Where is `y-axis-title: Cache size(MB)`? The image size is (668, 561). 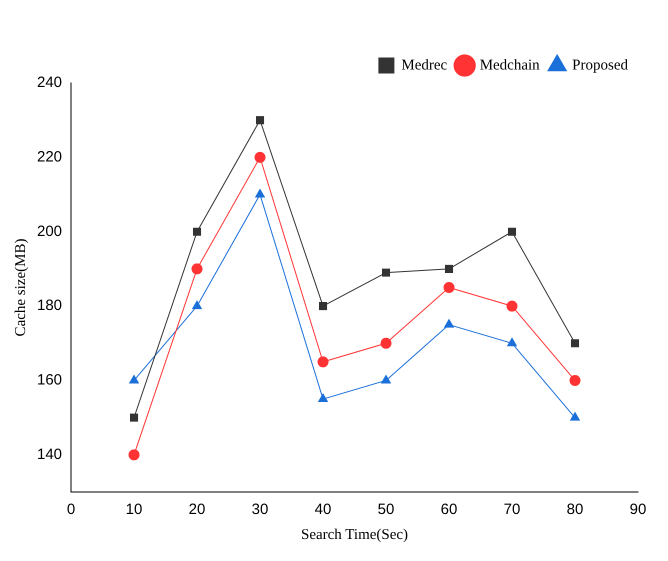 y-axis-title: Cache size(MB) is located at coordinates (20, 287).